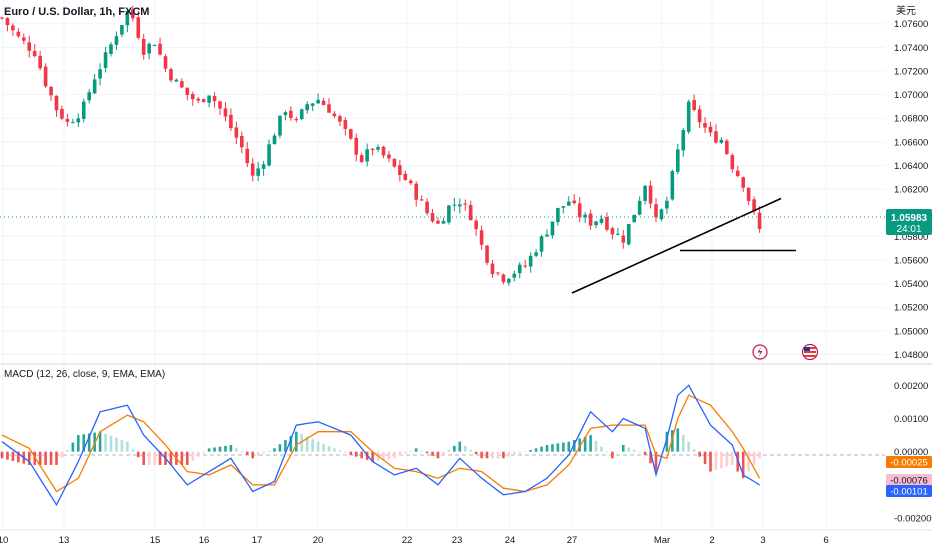 This screenshot has height=550, width=932. Describe the element at coordinates (909, 481) in the screenshot. I see `macd-badge-text: -0.00076` at that location.